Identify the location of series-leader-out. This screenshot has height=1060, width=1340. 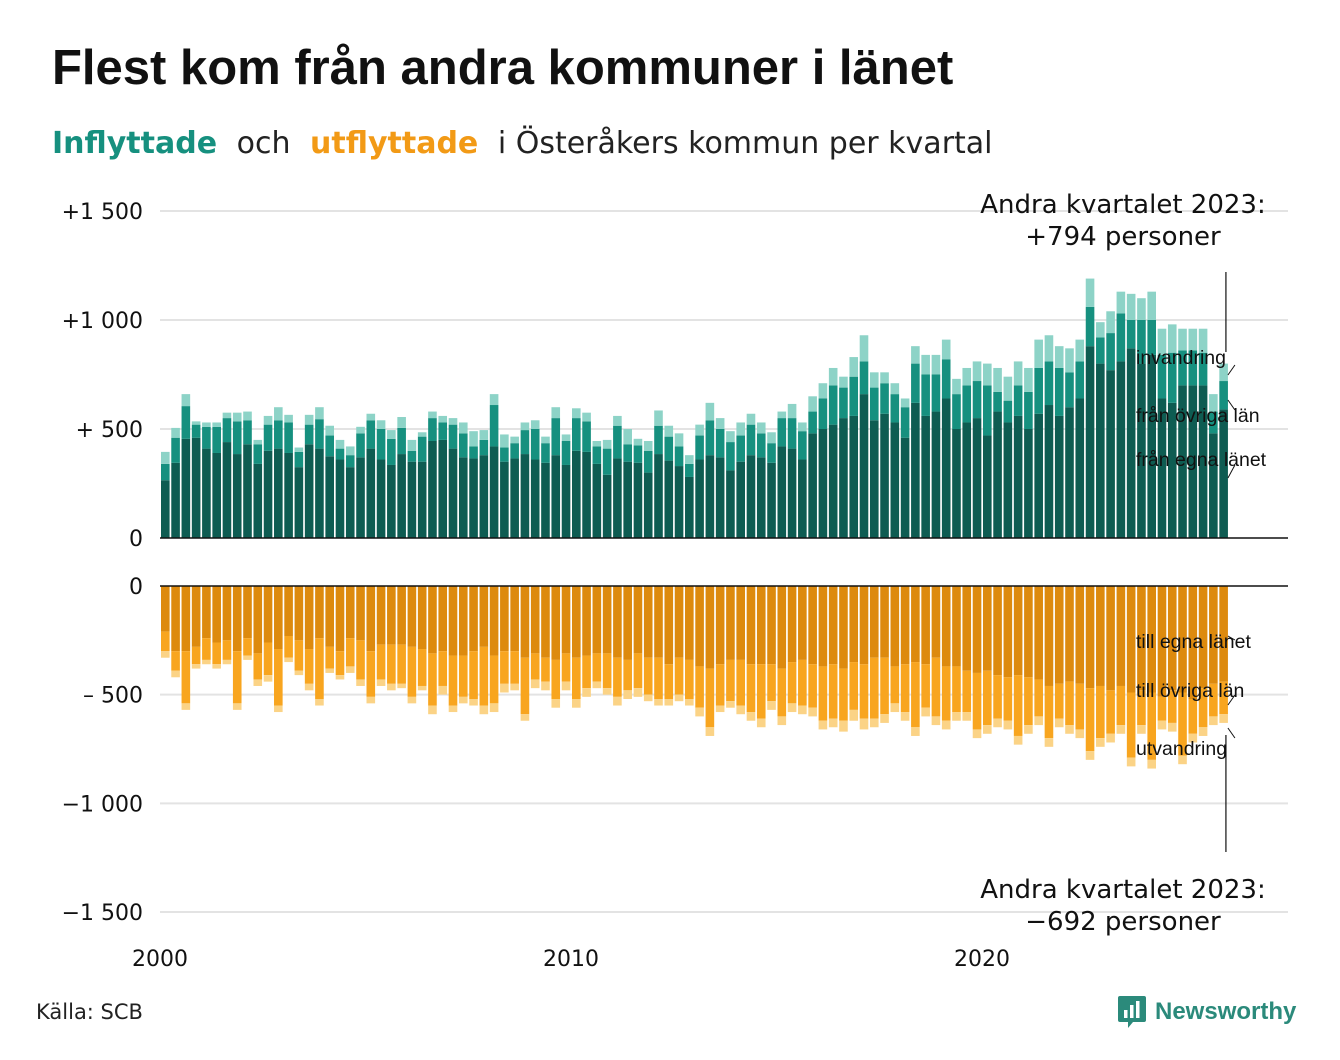
(1231, 638).